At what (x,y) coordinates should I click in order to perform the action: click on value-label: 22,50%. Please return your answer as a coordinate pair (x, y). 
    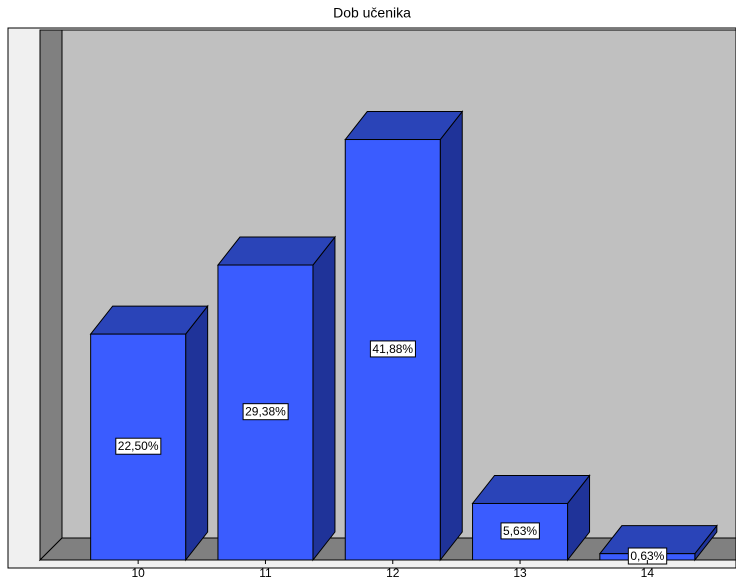
    Looking at the image, I should click on (138, 446).